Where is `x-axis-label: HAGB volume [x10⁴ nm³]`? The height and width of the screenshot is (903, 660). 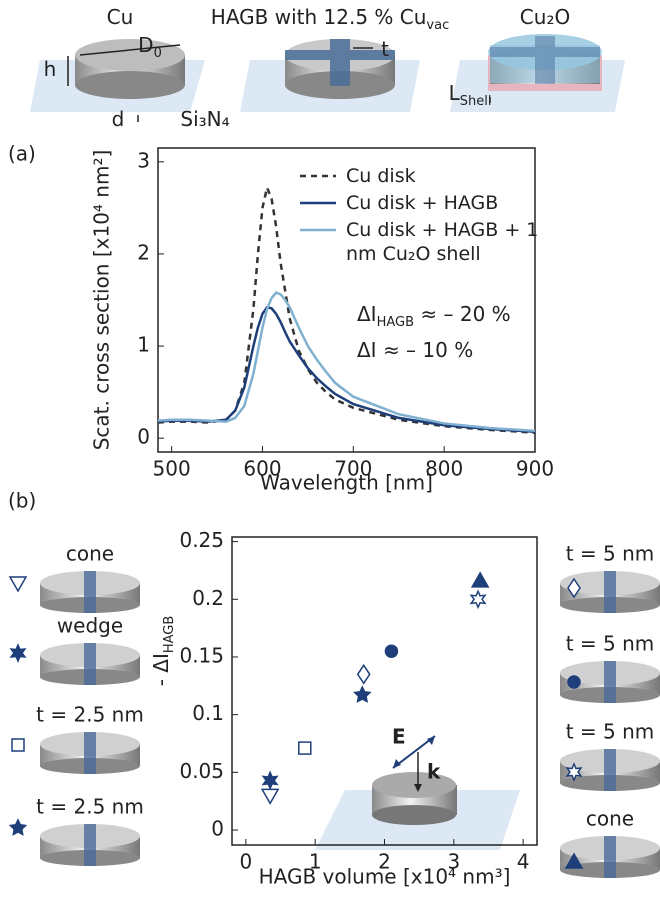 x-axis-label: HAGB volume [x10⁴ nm³] is located at coordinates (385, 877).